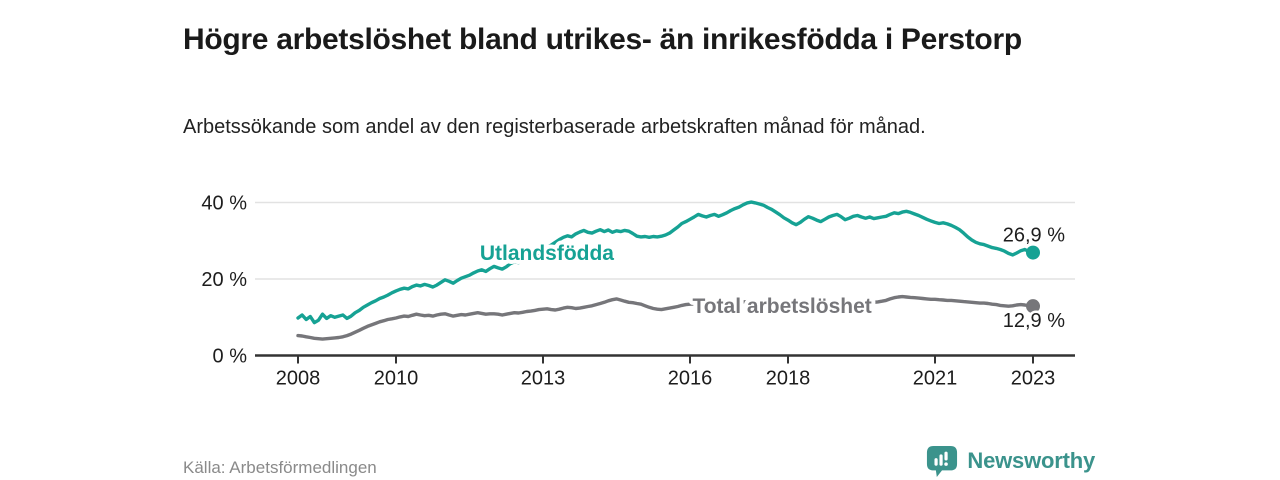 The height and width of the screenshot is (480, 1280). What do you see at coordinates (935, 379) in the screenshot?
I see `x-axis-tick-label: 2021` at bounding box center [935, 379].